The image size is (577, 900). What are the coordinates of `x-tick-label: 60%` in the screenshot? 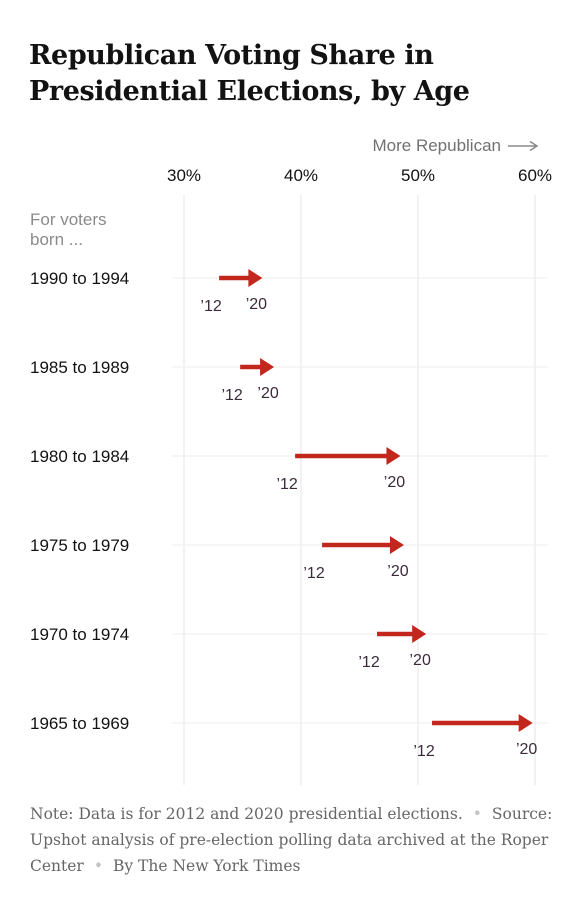 It's located at (535, 175).